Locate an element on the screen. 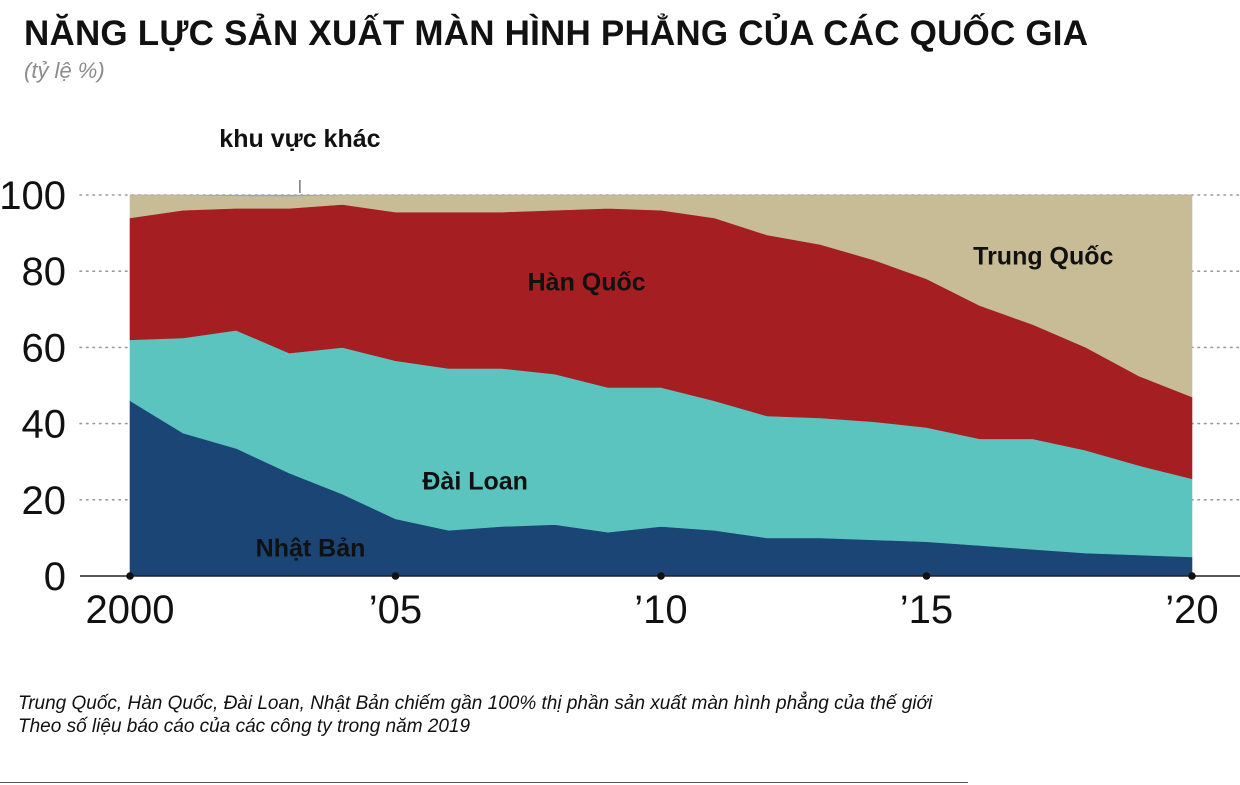 This screenshot has height=785, width=1240. x-tick-label: ’20 is located at coordinates (1191, 610).